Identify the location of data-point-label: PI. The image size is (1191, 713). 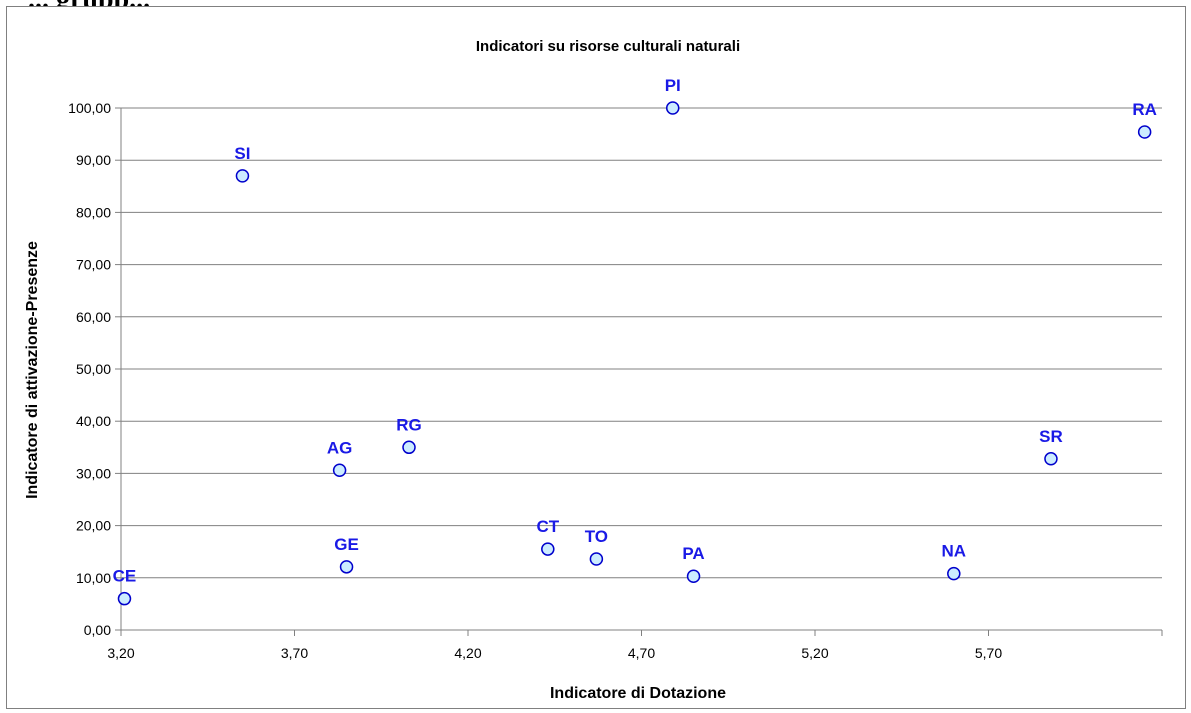
(673, 85).